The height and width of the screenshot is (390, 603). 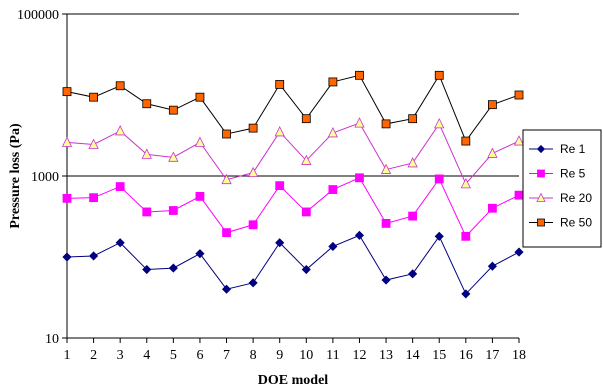 What do you see at coordinates (306, 355) in the screenshot?
I see `x-tick-label-9: 10` at bounding box center [306, 355].